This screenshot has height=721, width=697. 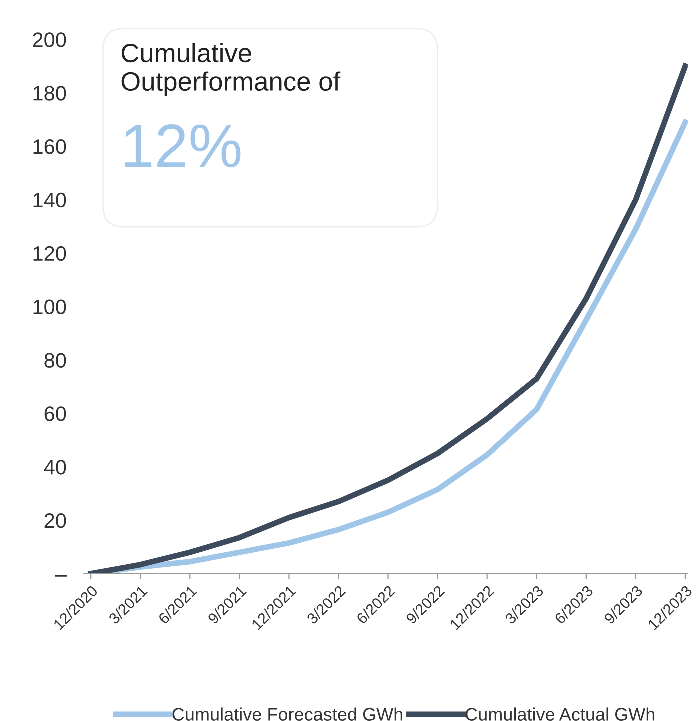 I want to click on y-tick-label: 80, so click(x=55, y=360).